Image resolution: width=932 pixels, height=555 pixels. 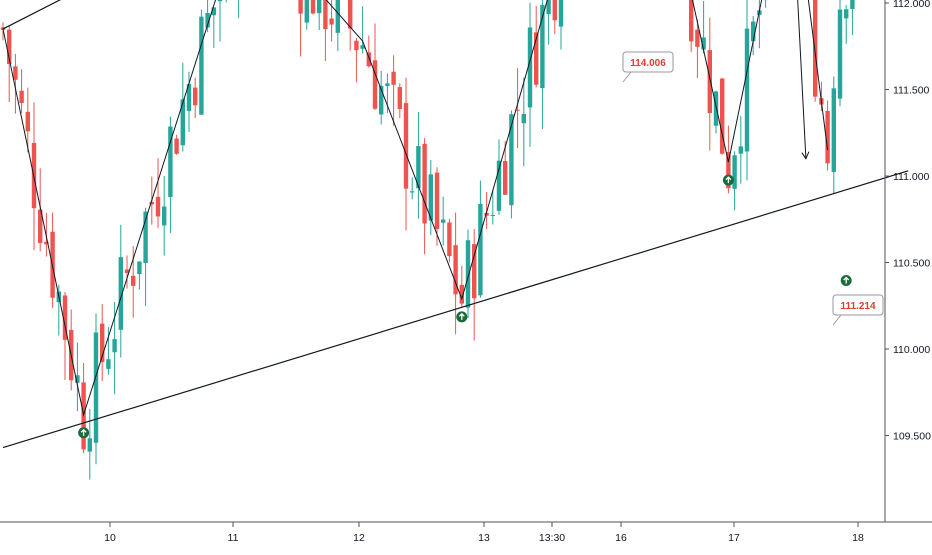 I want to click on x-tick-label: 18, so click(x=858, y=538).